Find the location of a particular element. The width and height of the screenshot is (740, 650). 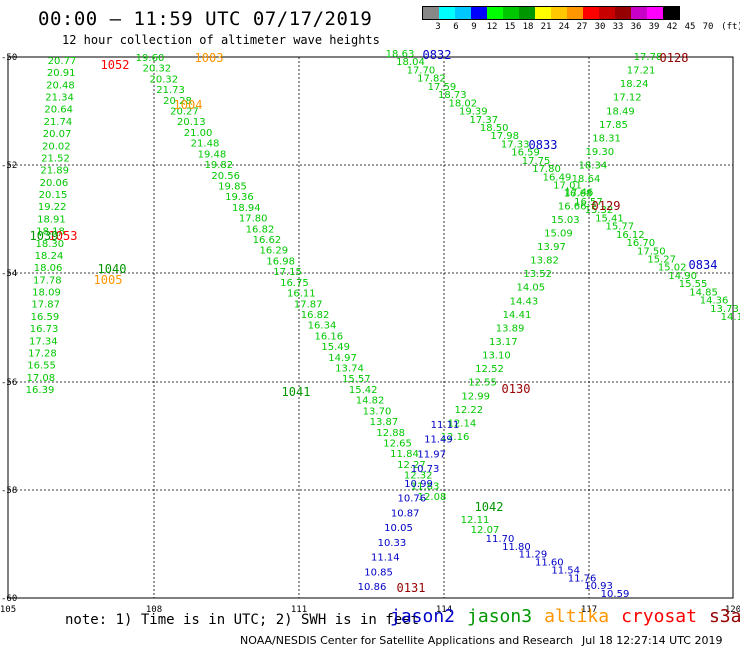

swh-value-label: 14.90 is located at coordinates (682, 276).